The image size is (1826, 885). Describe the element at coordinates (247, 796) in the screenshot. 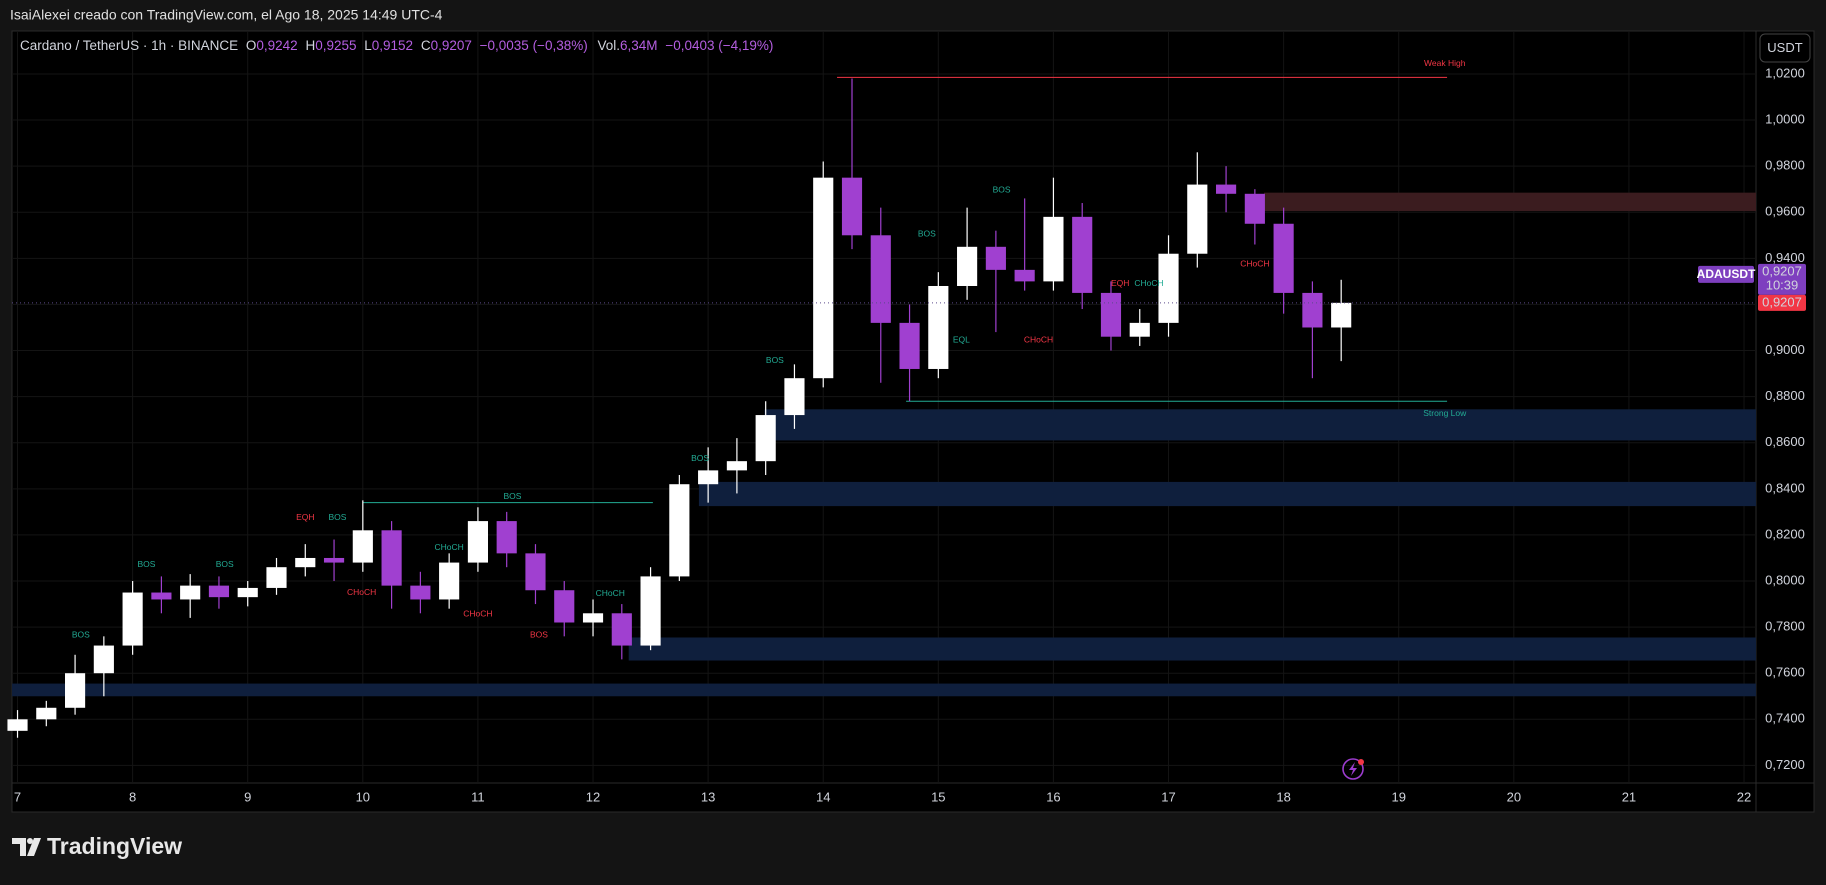

I see `x-tick-label: 9` at that location.